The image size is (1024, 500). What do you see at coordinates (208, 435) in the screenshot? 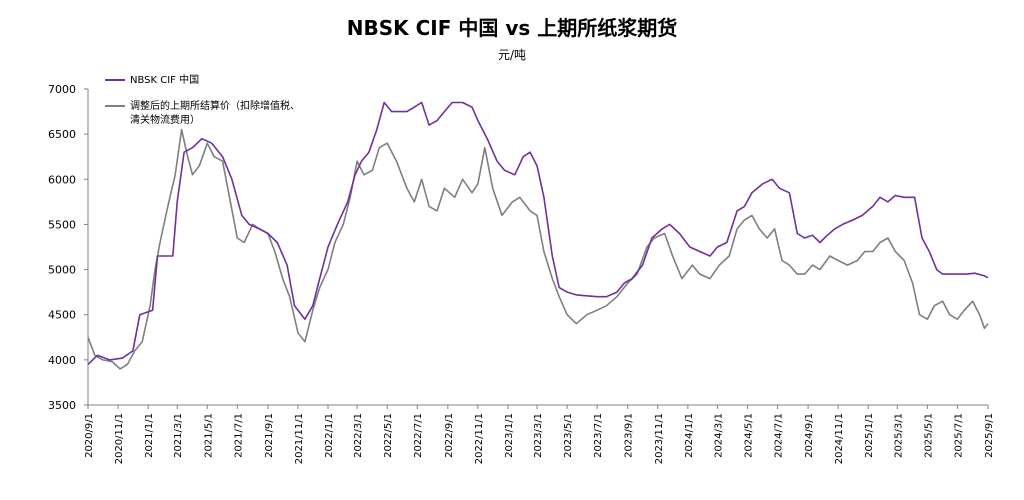
I see `x-tick-label: 2021/5/1` at bounding box center [208, 435].